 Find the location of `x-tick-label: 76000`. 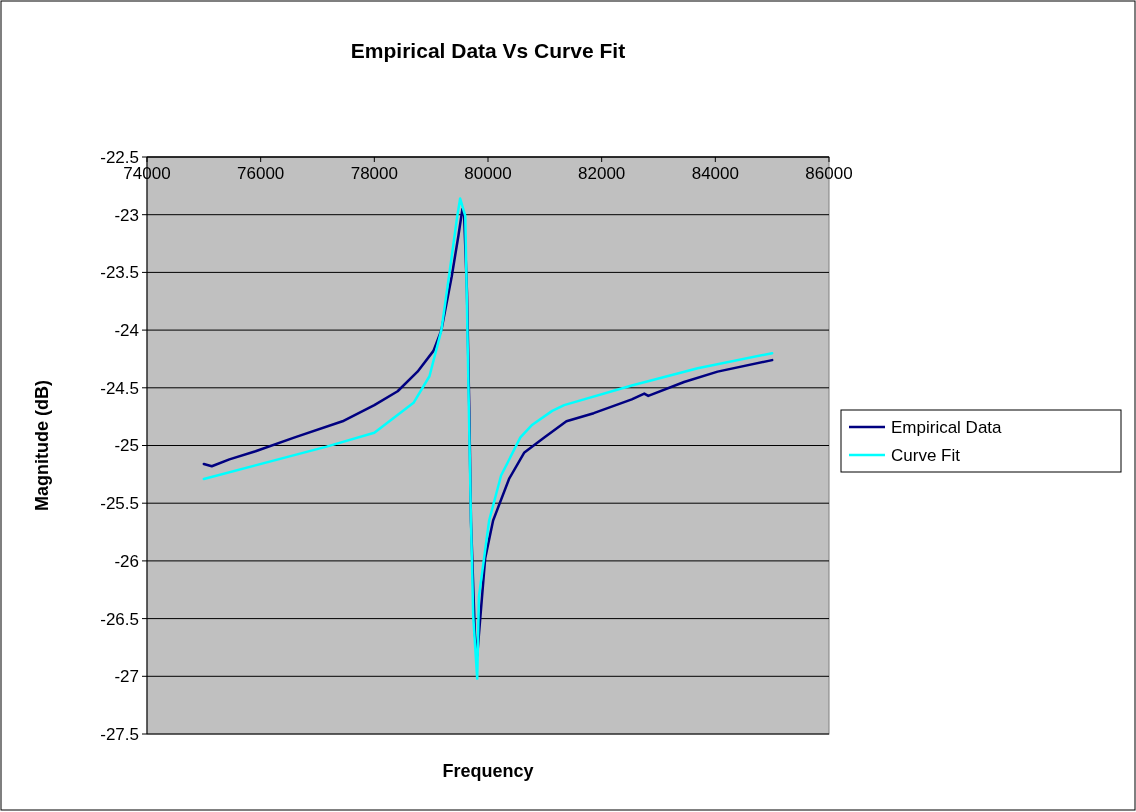

x-tick-label: 76000 is located at coordinates (261, 173).